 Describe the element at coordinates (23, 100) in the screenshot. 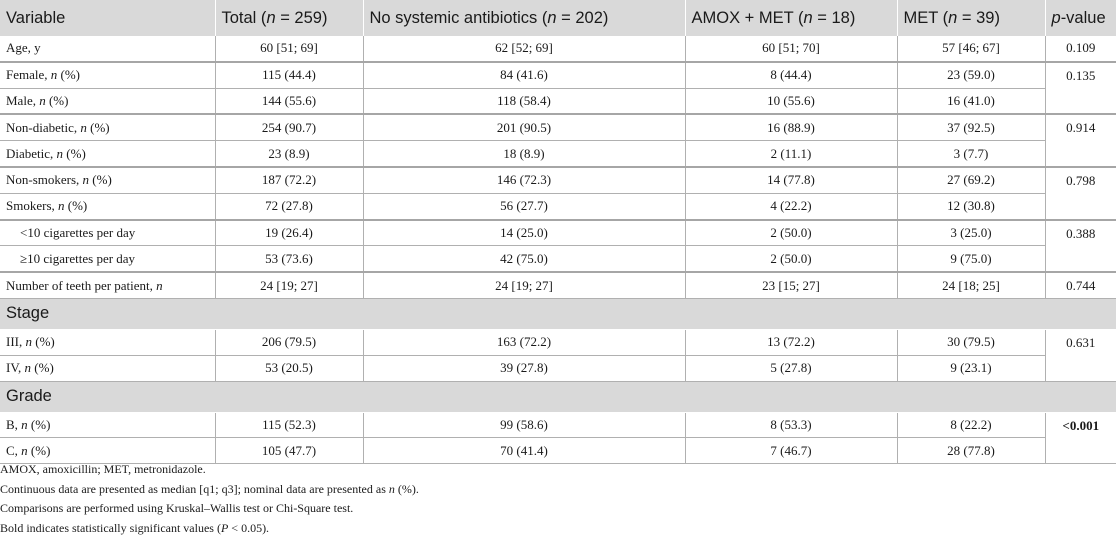

I see `label-text: Male,` at that location.